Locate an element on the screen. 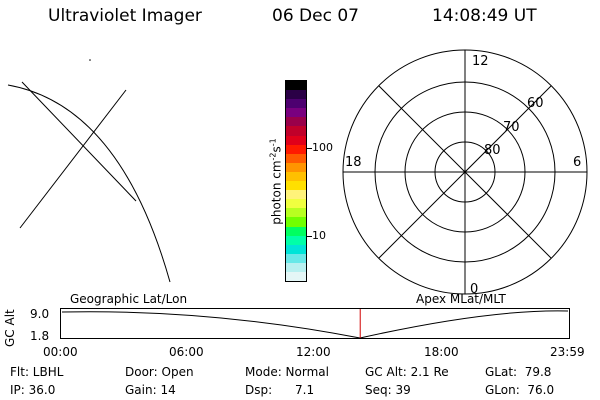  timeline-xtick-2: 12:00 is located at coordinates (313, 352).